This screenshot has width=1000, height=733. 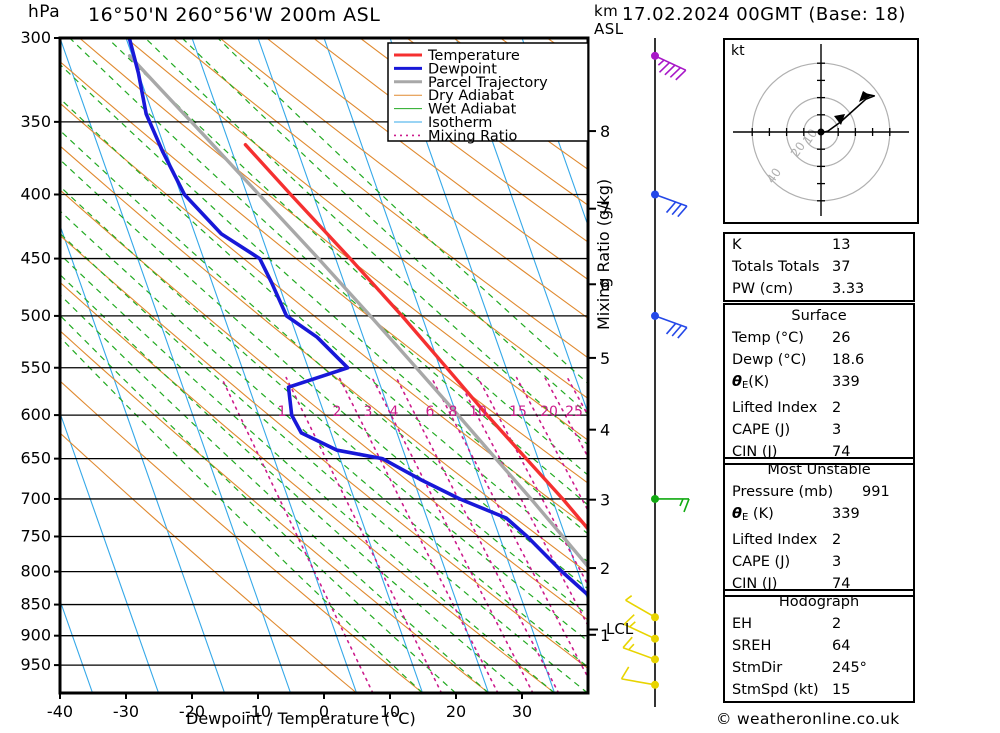 I want to click on svg-text: 400, so click(x=35, y=194).